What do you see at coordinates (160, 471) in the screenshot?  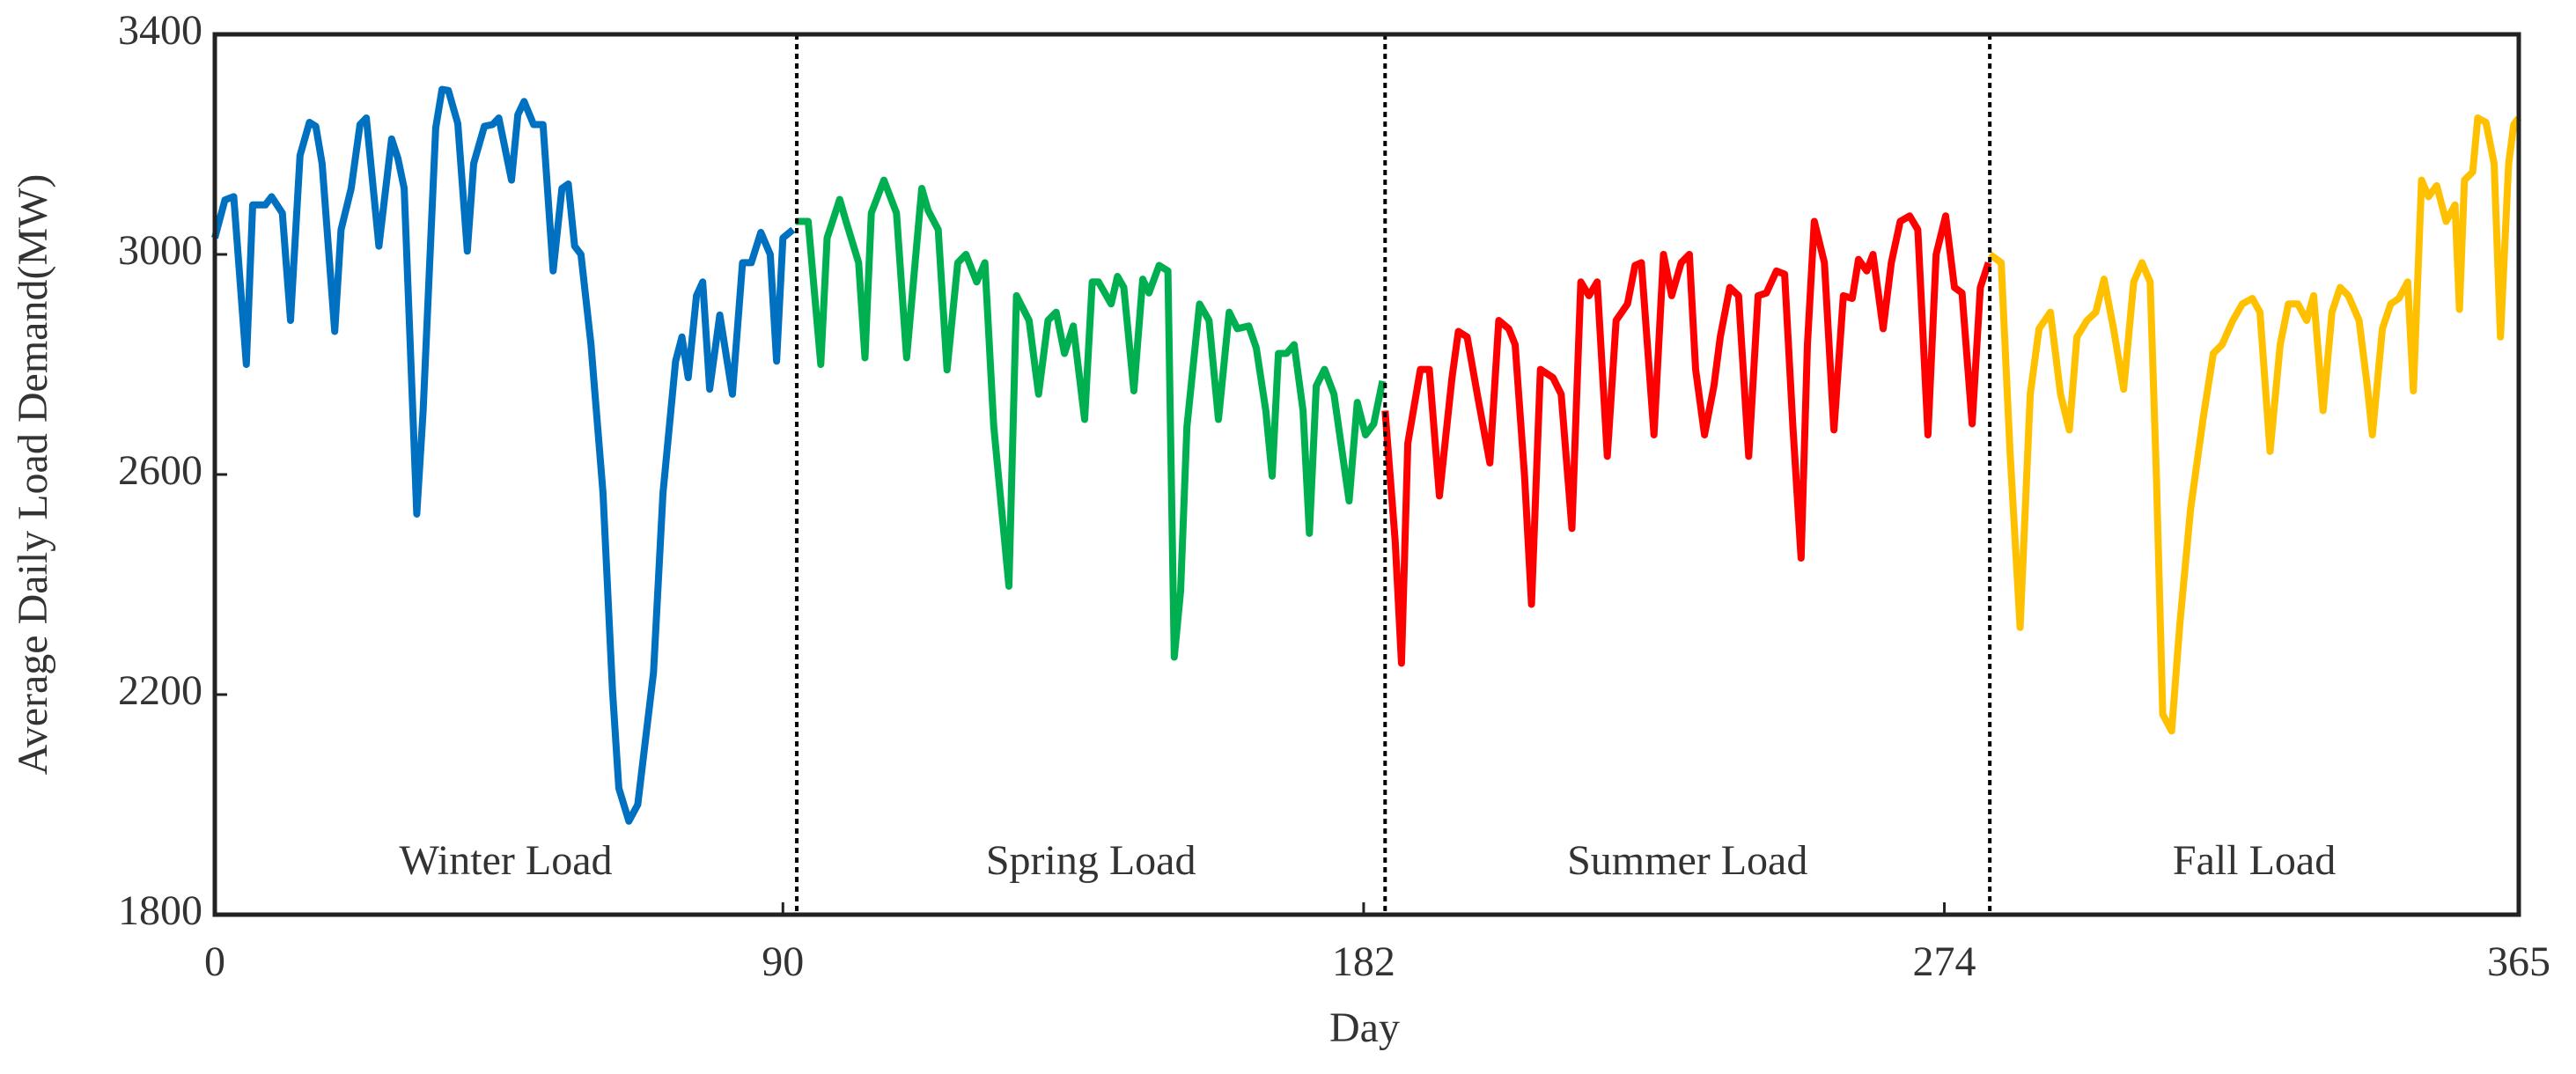 I see `y-tick-label: 2600` at bounding box center [160, 471].